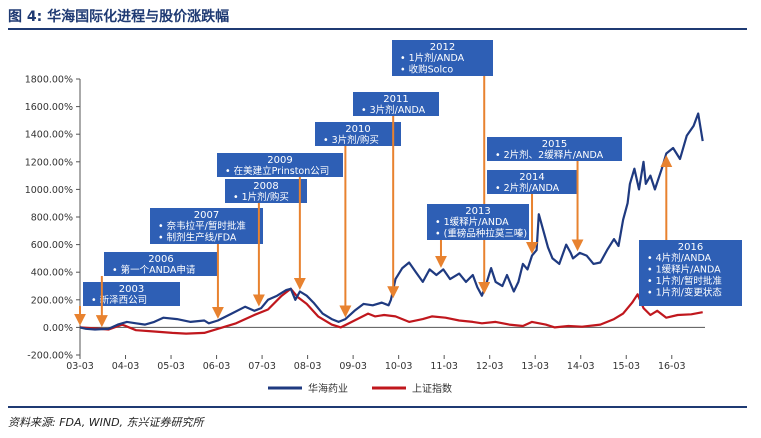  I want to click on annotation-item: • 1片剂/ANDA, so click(432, 58).